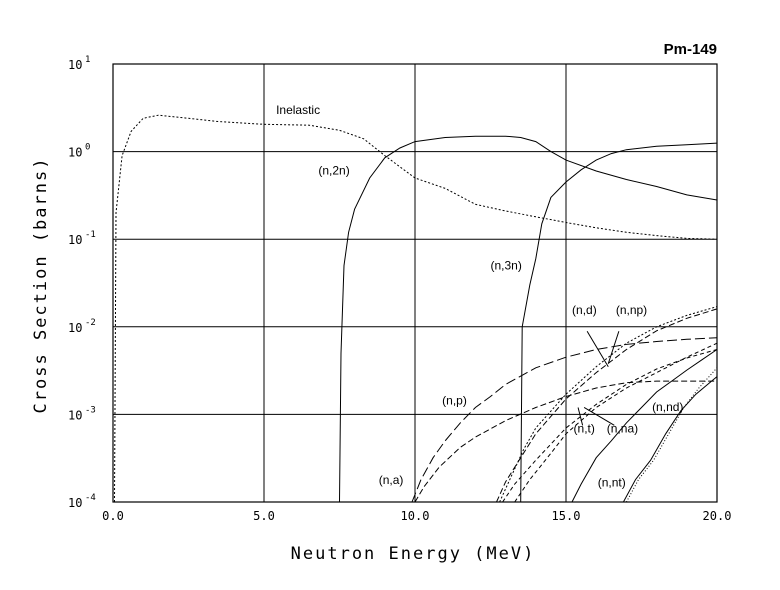 This screenshot has height=590, width=780. Describe the element at coordinates (622, 429) in the screenshot. I see `series-label: (n,na)` at that location.